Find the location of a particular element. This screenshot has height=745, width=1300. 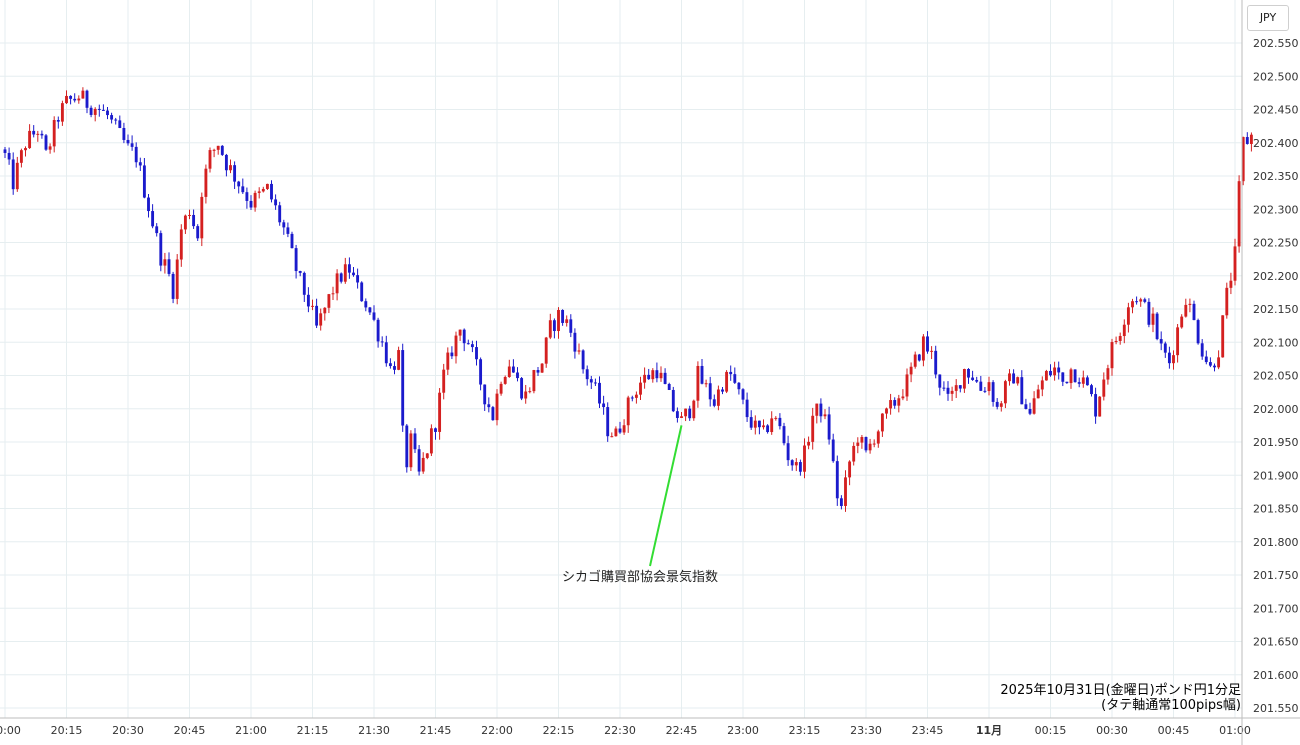

y-tick-label: 202.400 is located at coordinates (1276, 143).